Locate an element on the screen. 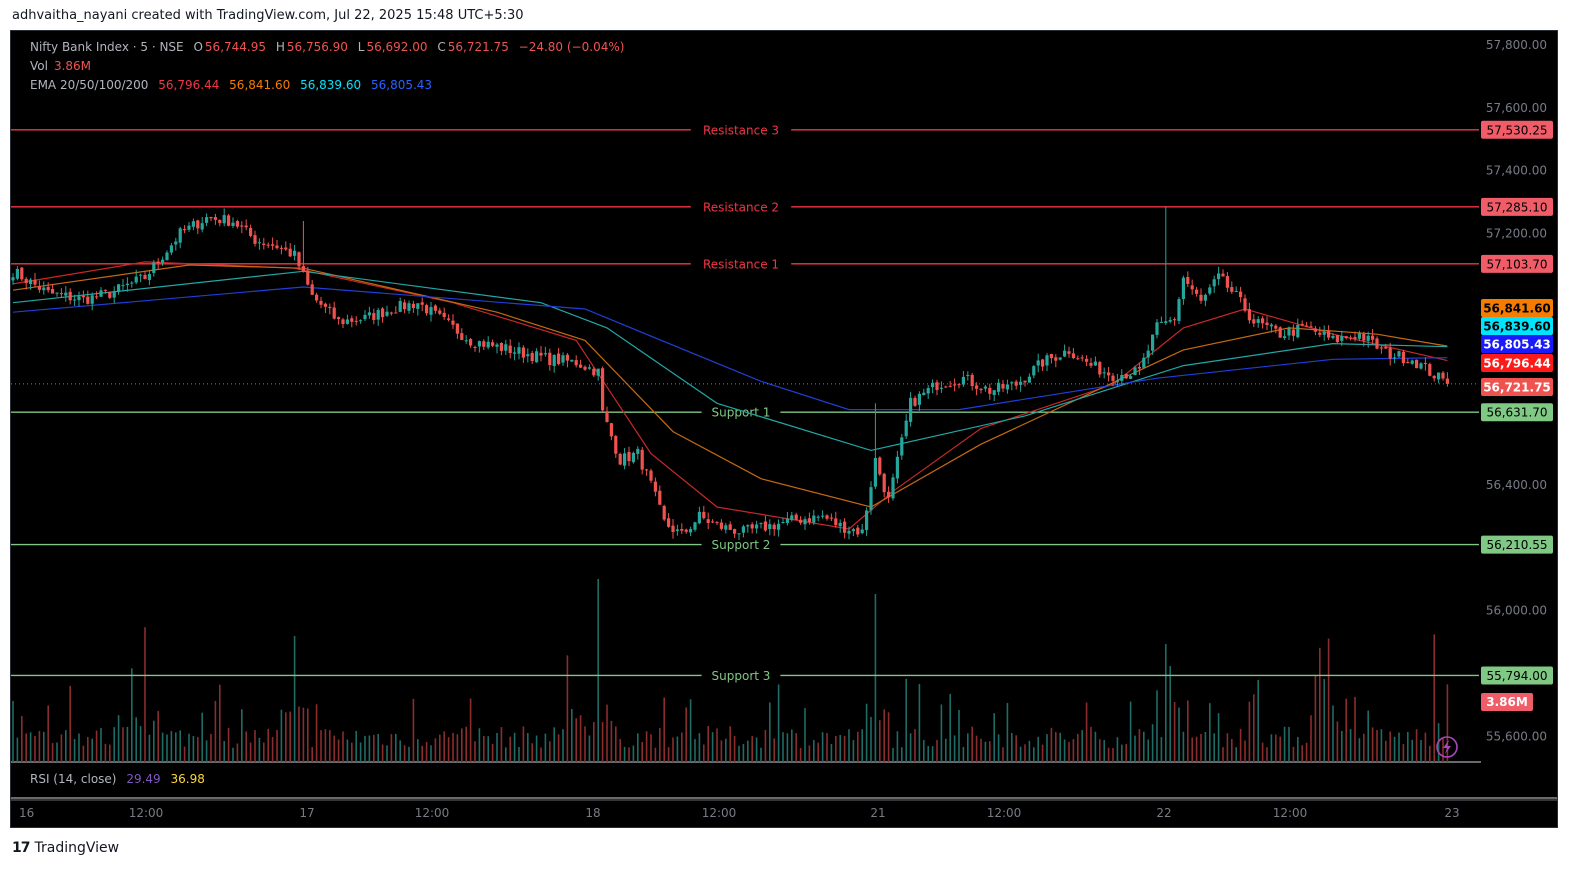 The height and width of the screenshot is (879, 1589). level-price-tag is located at coordinates (1517, 544).